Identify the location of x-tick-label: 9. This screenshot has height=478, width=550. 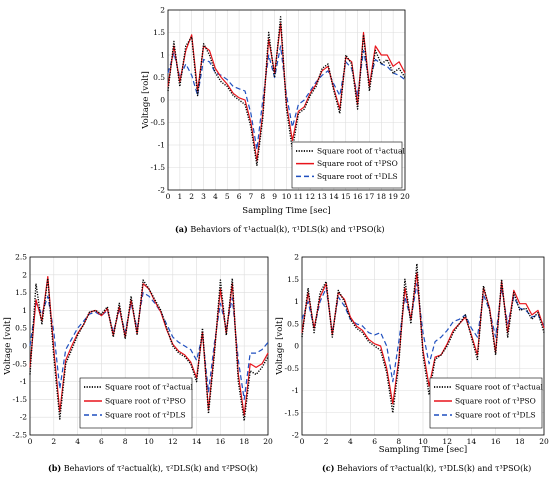
(274, 196).